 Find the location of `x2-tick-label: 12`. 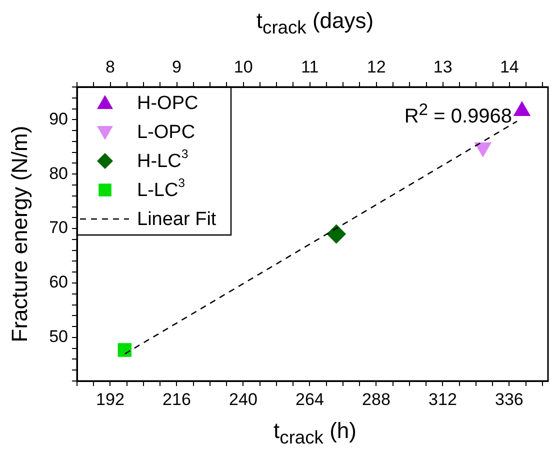

x2-tick-label: 12 is located at coordinates (376, 66).